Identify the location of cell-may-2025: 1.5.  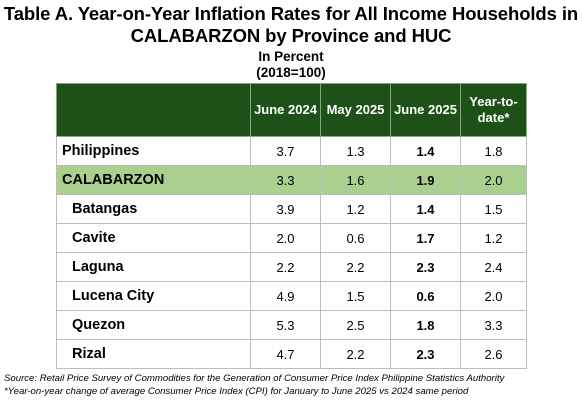
(355, 296).